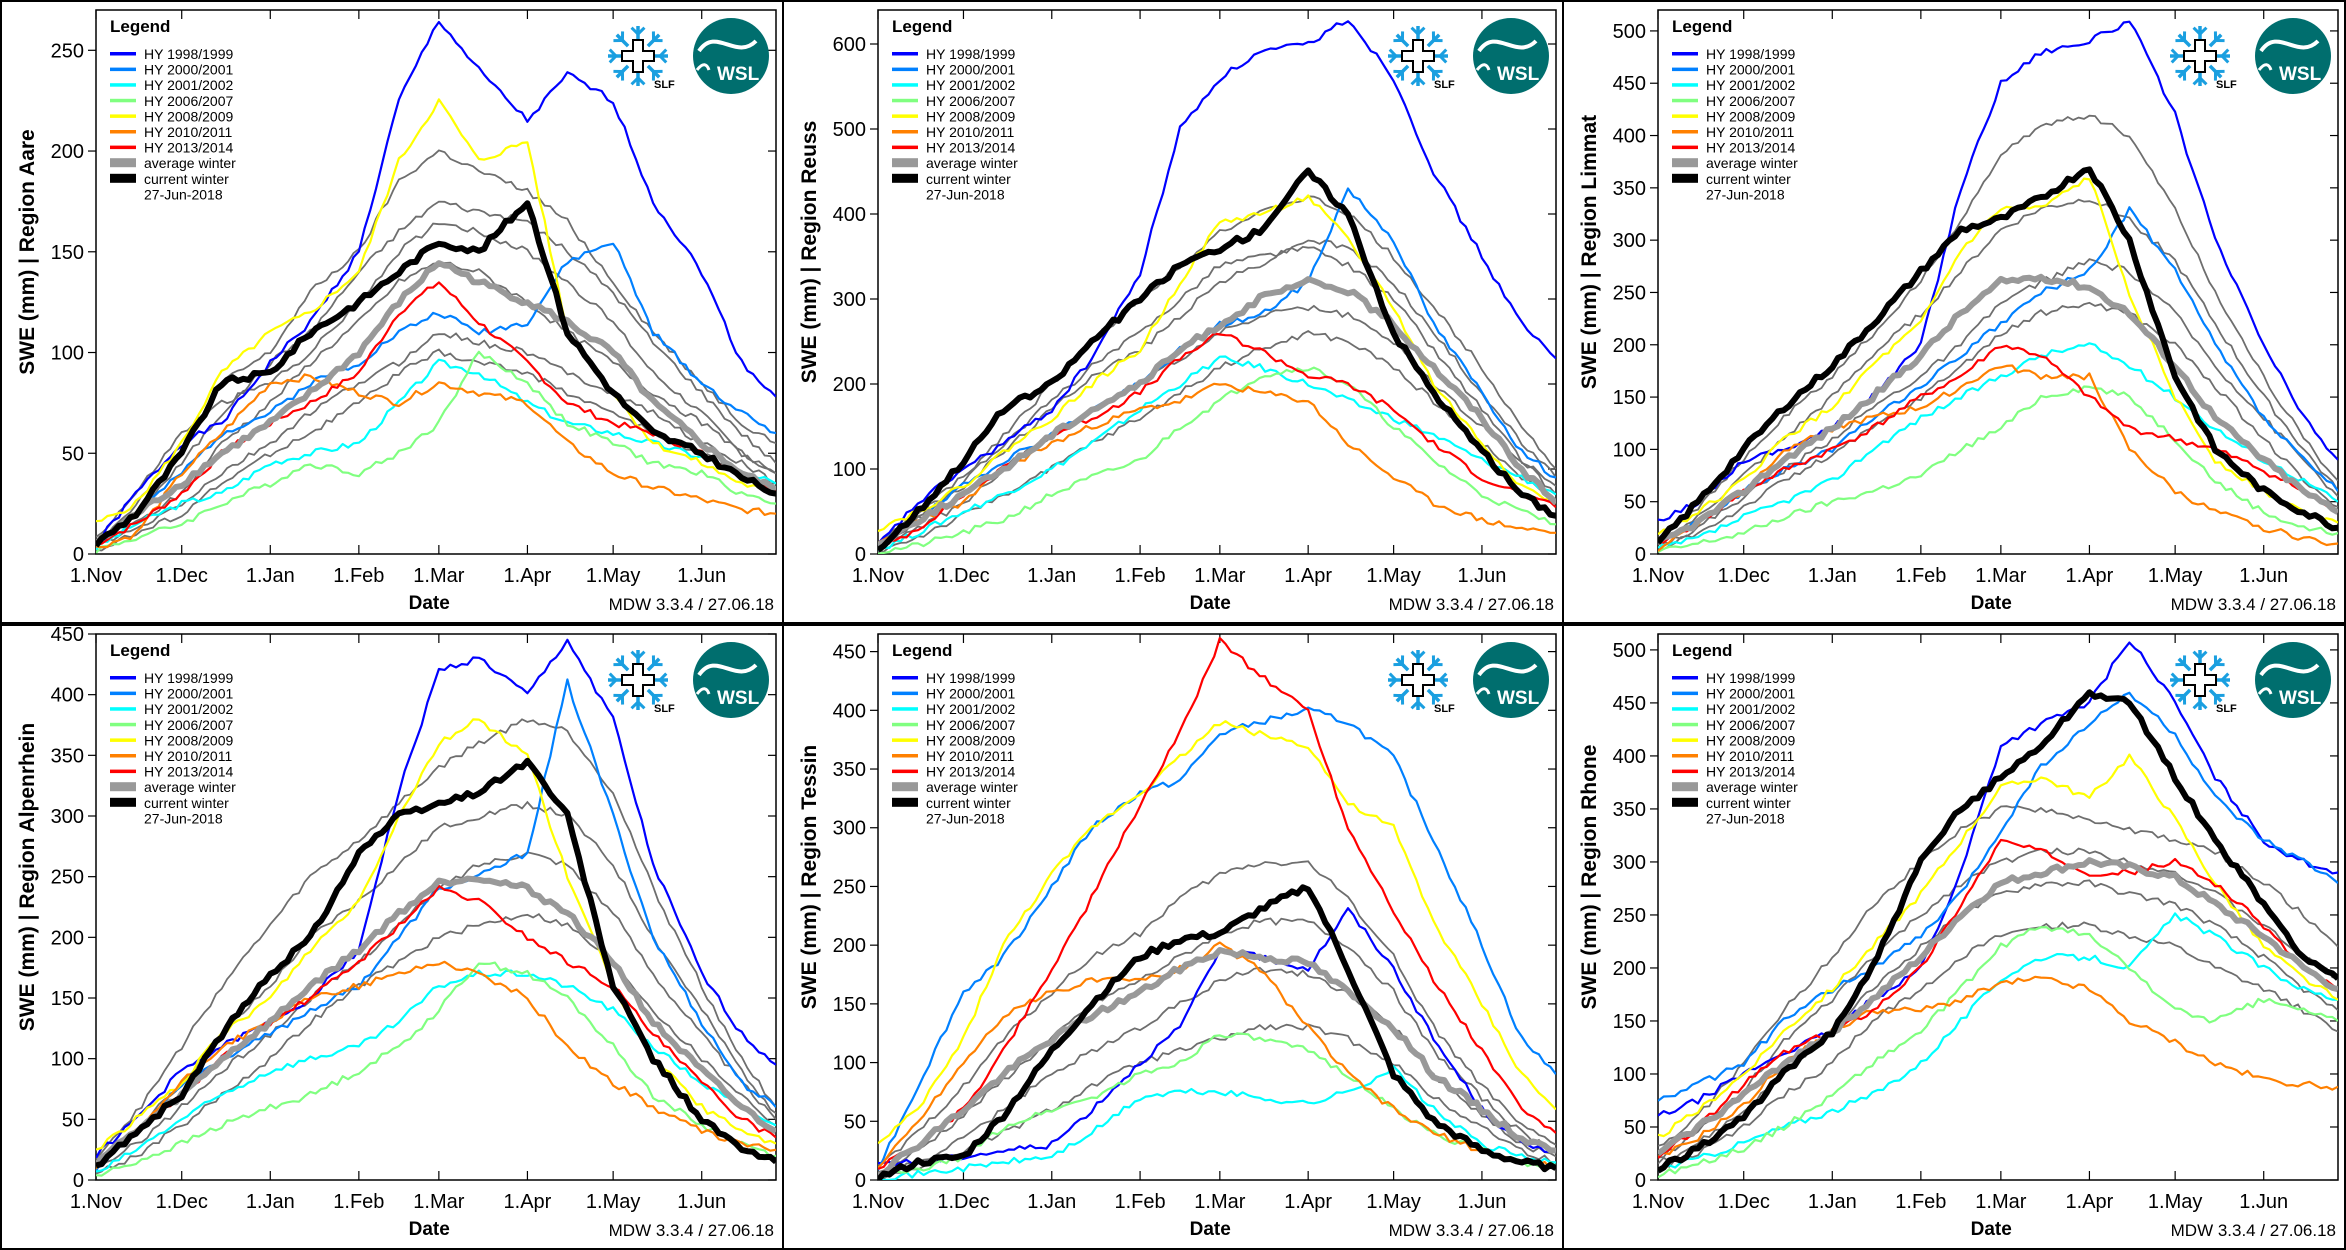 This screenshot has height=1250, width=2346. I want to click on legend-swatch-hy-2006-2007, so click(123, 724).